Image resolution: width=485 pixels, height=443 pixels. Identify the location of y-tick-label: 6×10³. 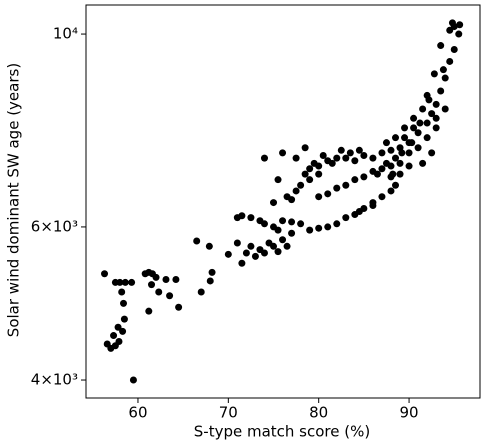
(54, 226).